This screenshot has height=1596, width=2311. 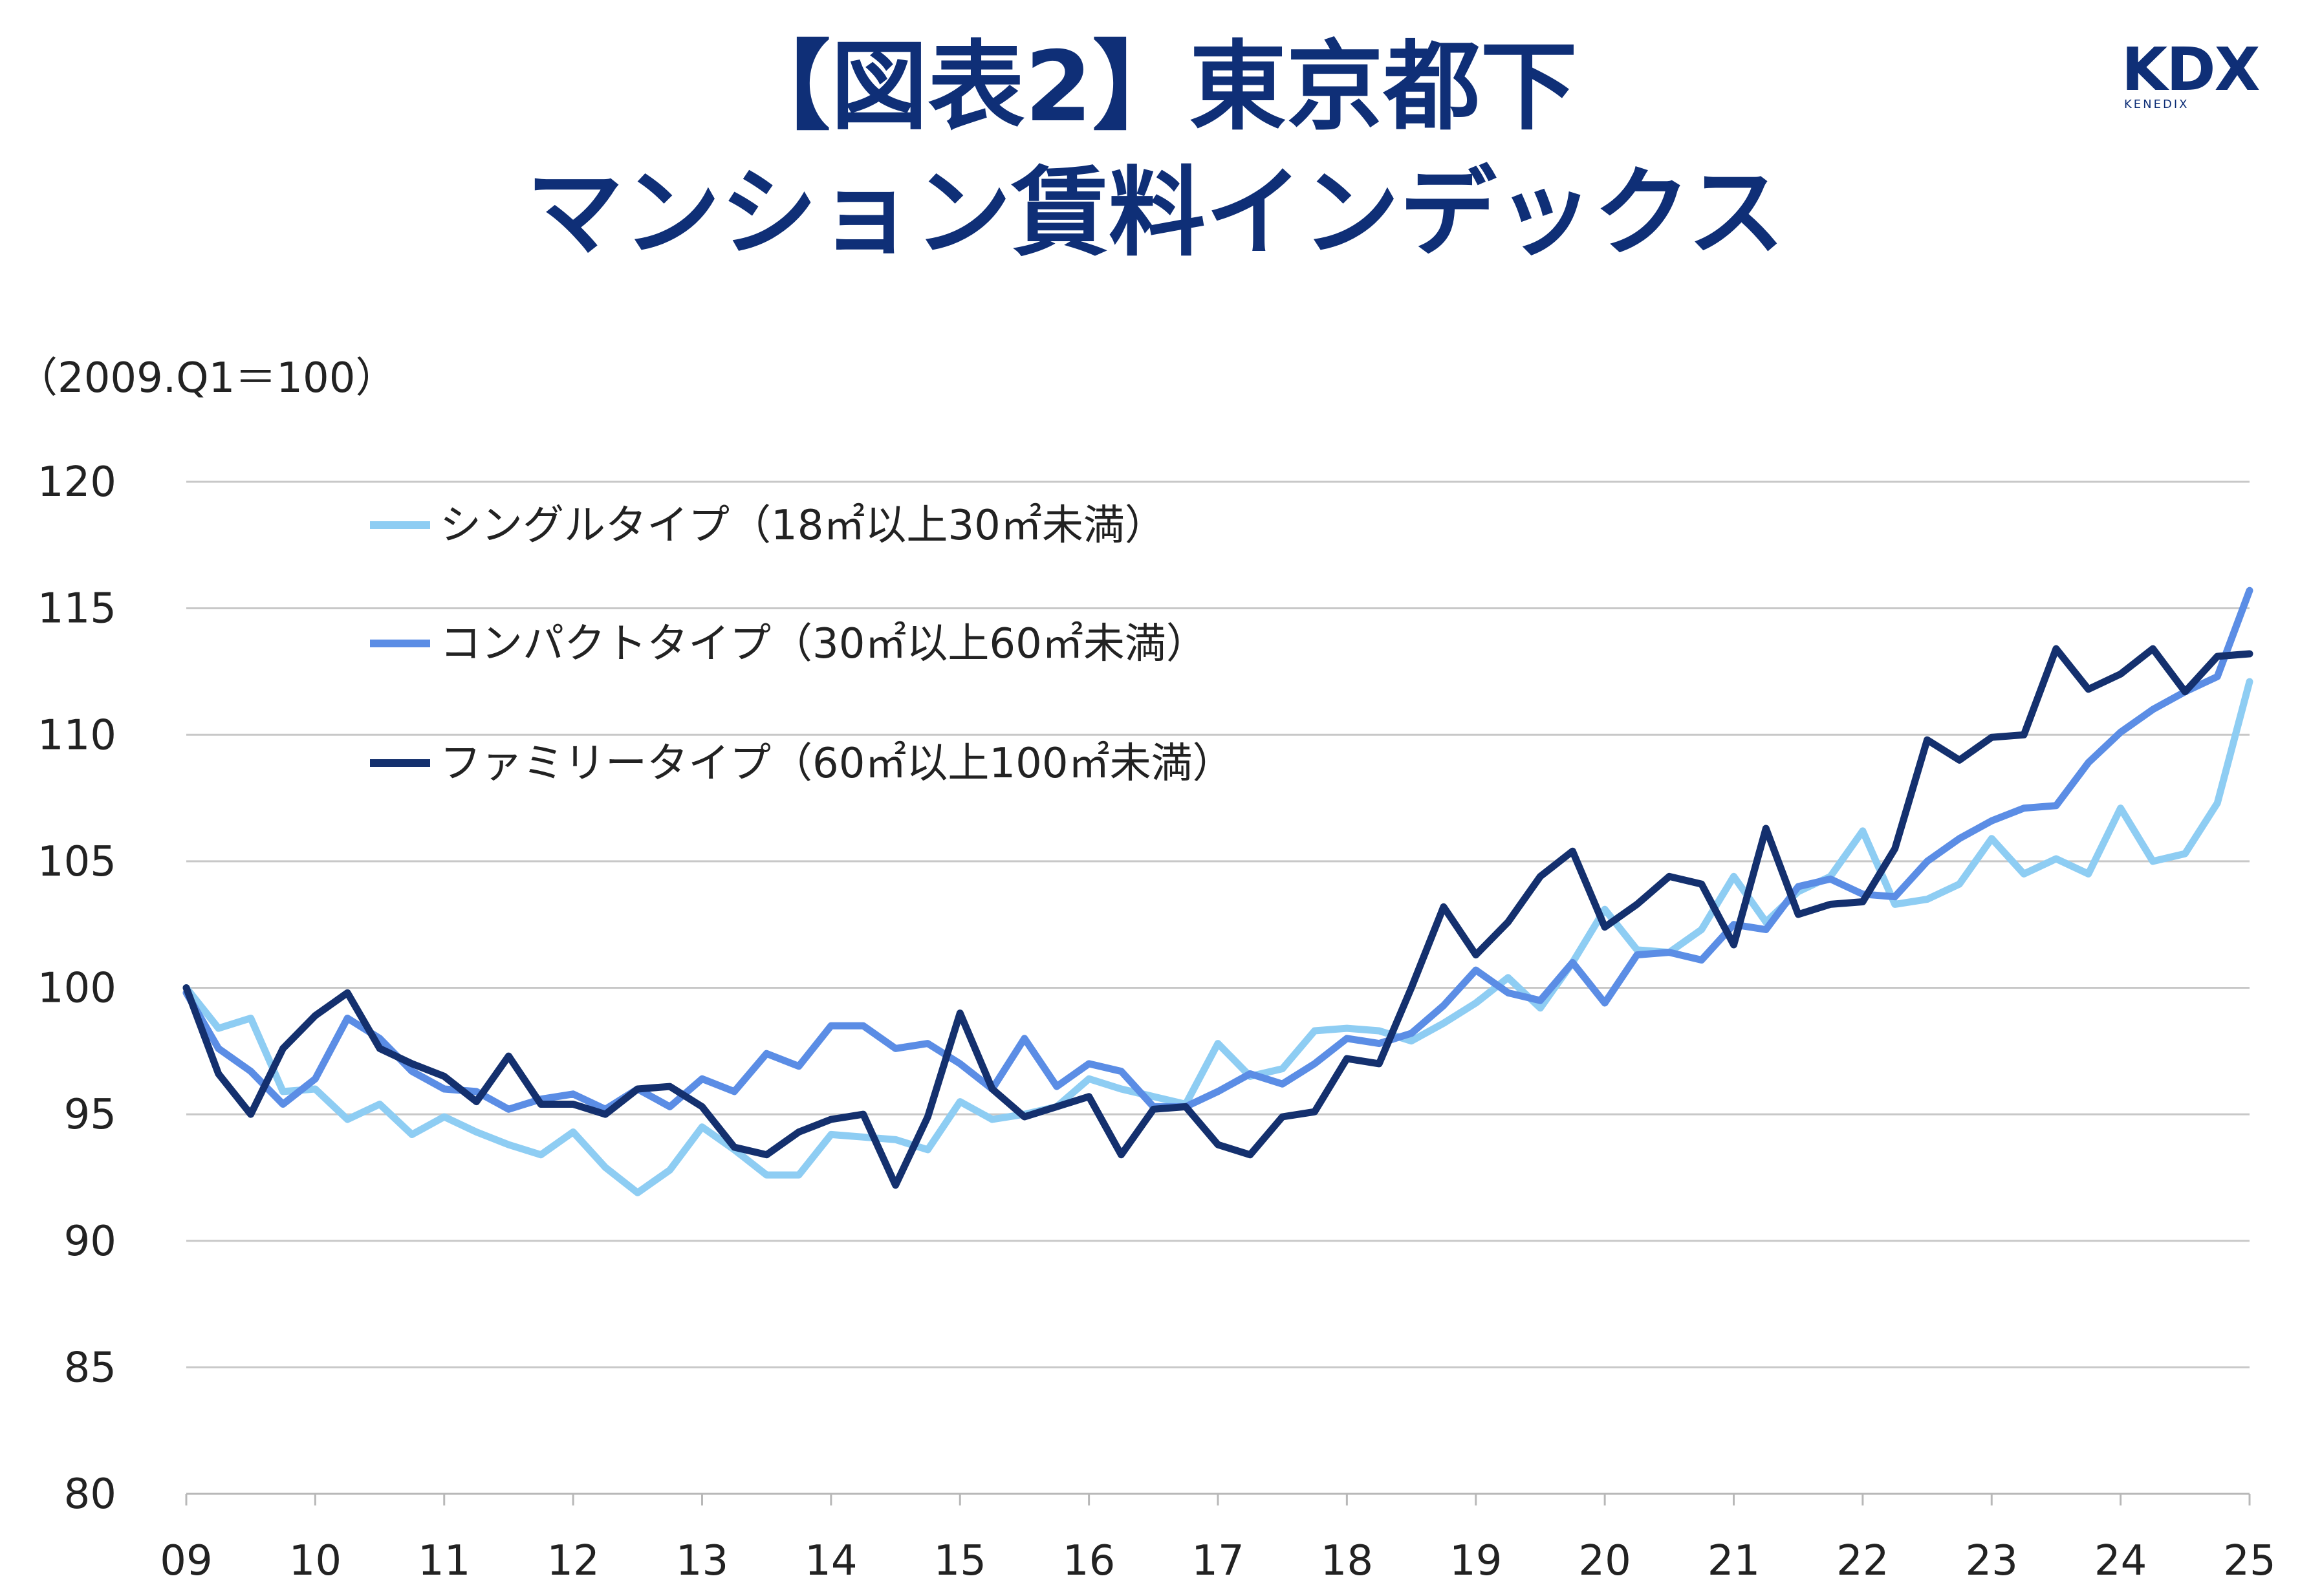 I want to click on kenedix-logo: KDX KENEDIX, so click(x=2199, y=73).